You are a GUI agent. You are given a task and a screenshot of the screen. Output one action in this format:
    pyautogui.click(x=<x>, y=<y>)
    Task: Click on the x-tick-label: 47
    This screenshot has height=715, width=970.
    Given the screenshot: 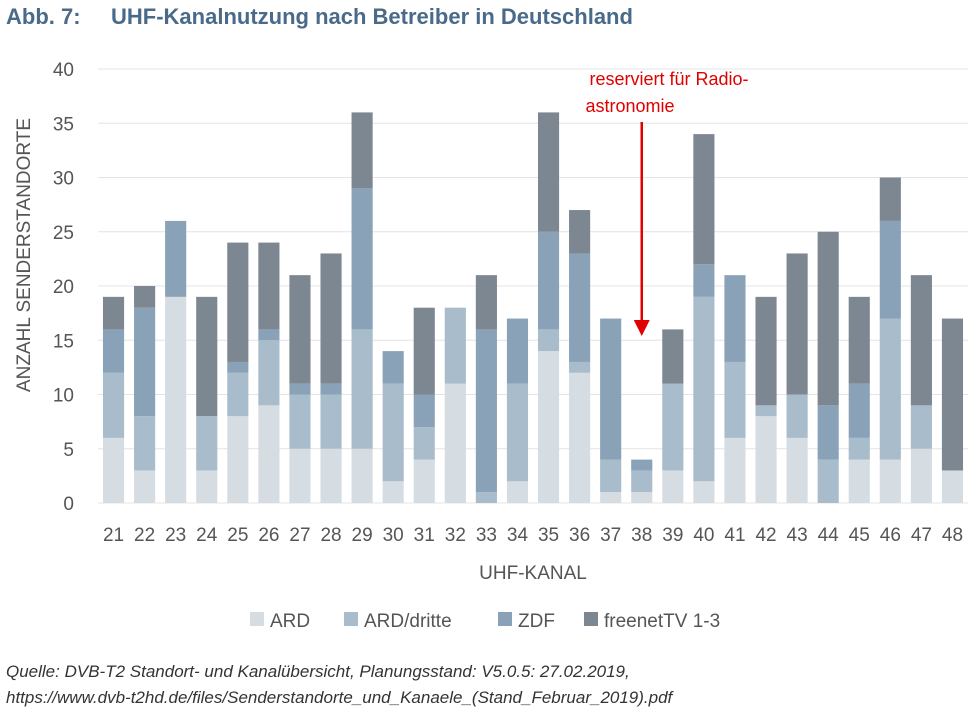 What is the action you would take?
    pyautogui.click(x=921, y=535)
    